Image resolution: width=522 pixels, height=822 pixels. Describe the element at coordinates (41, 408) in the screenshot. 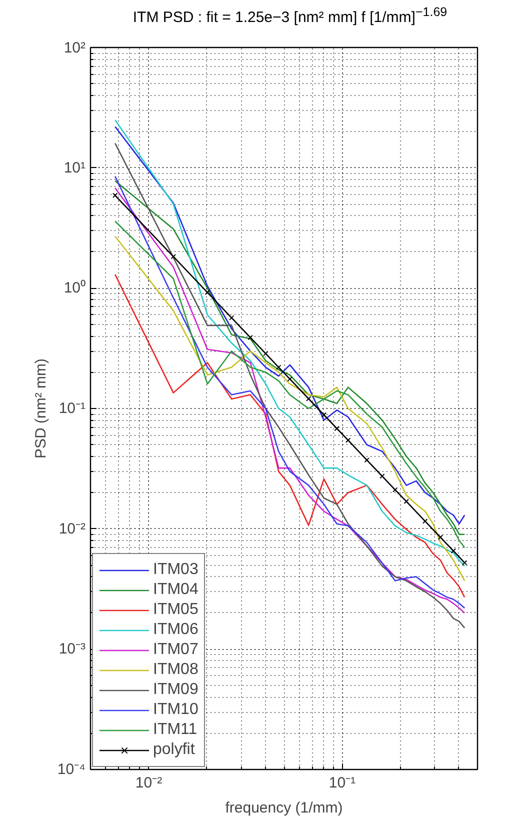

I see `y-axis-title: PSD (nm² mm)` at that location.